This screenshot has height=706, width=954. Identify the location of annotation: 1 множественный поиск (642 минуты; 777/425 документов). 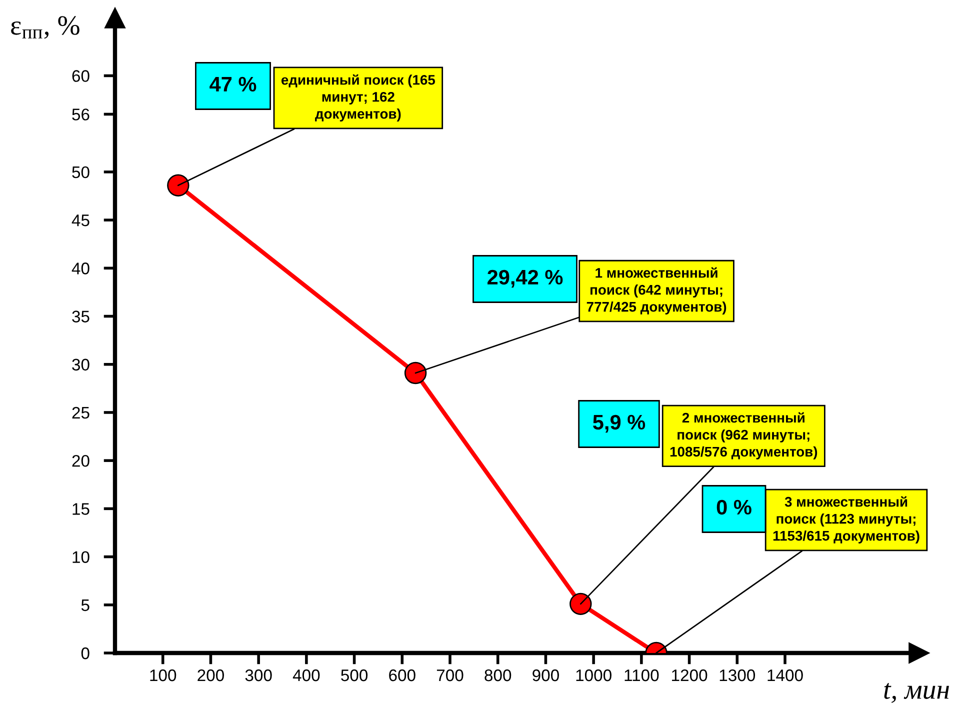
(656, 290).